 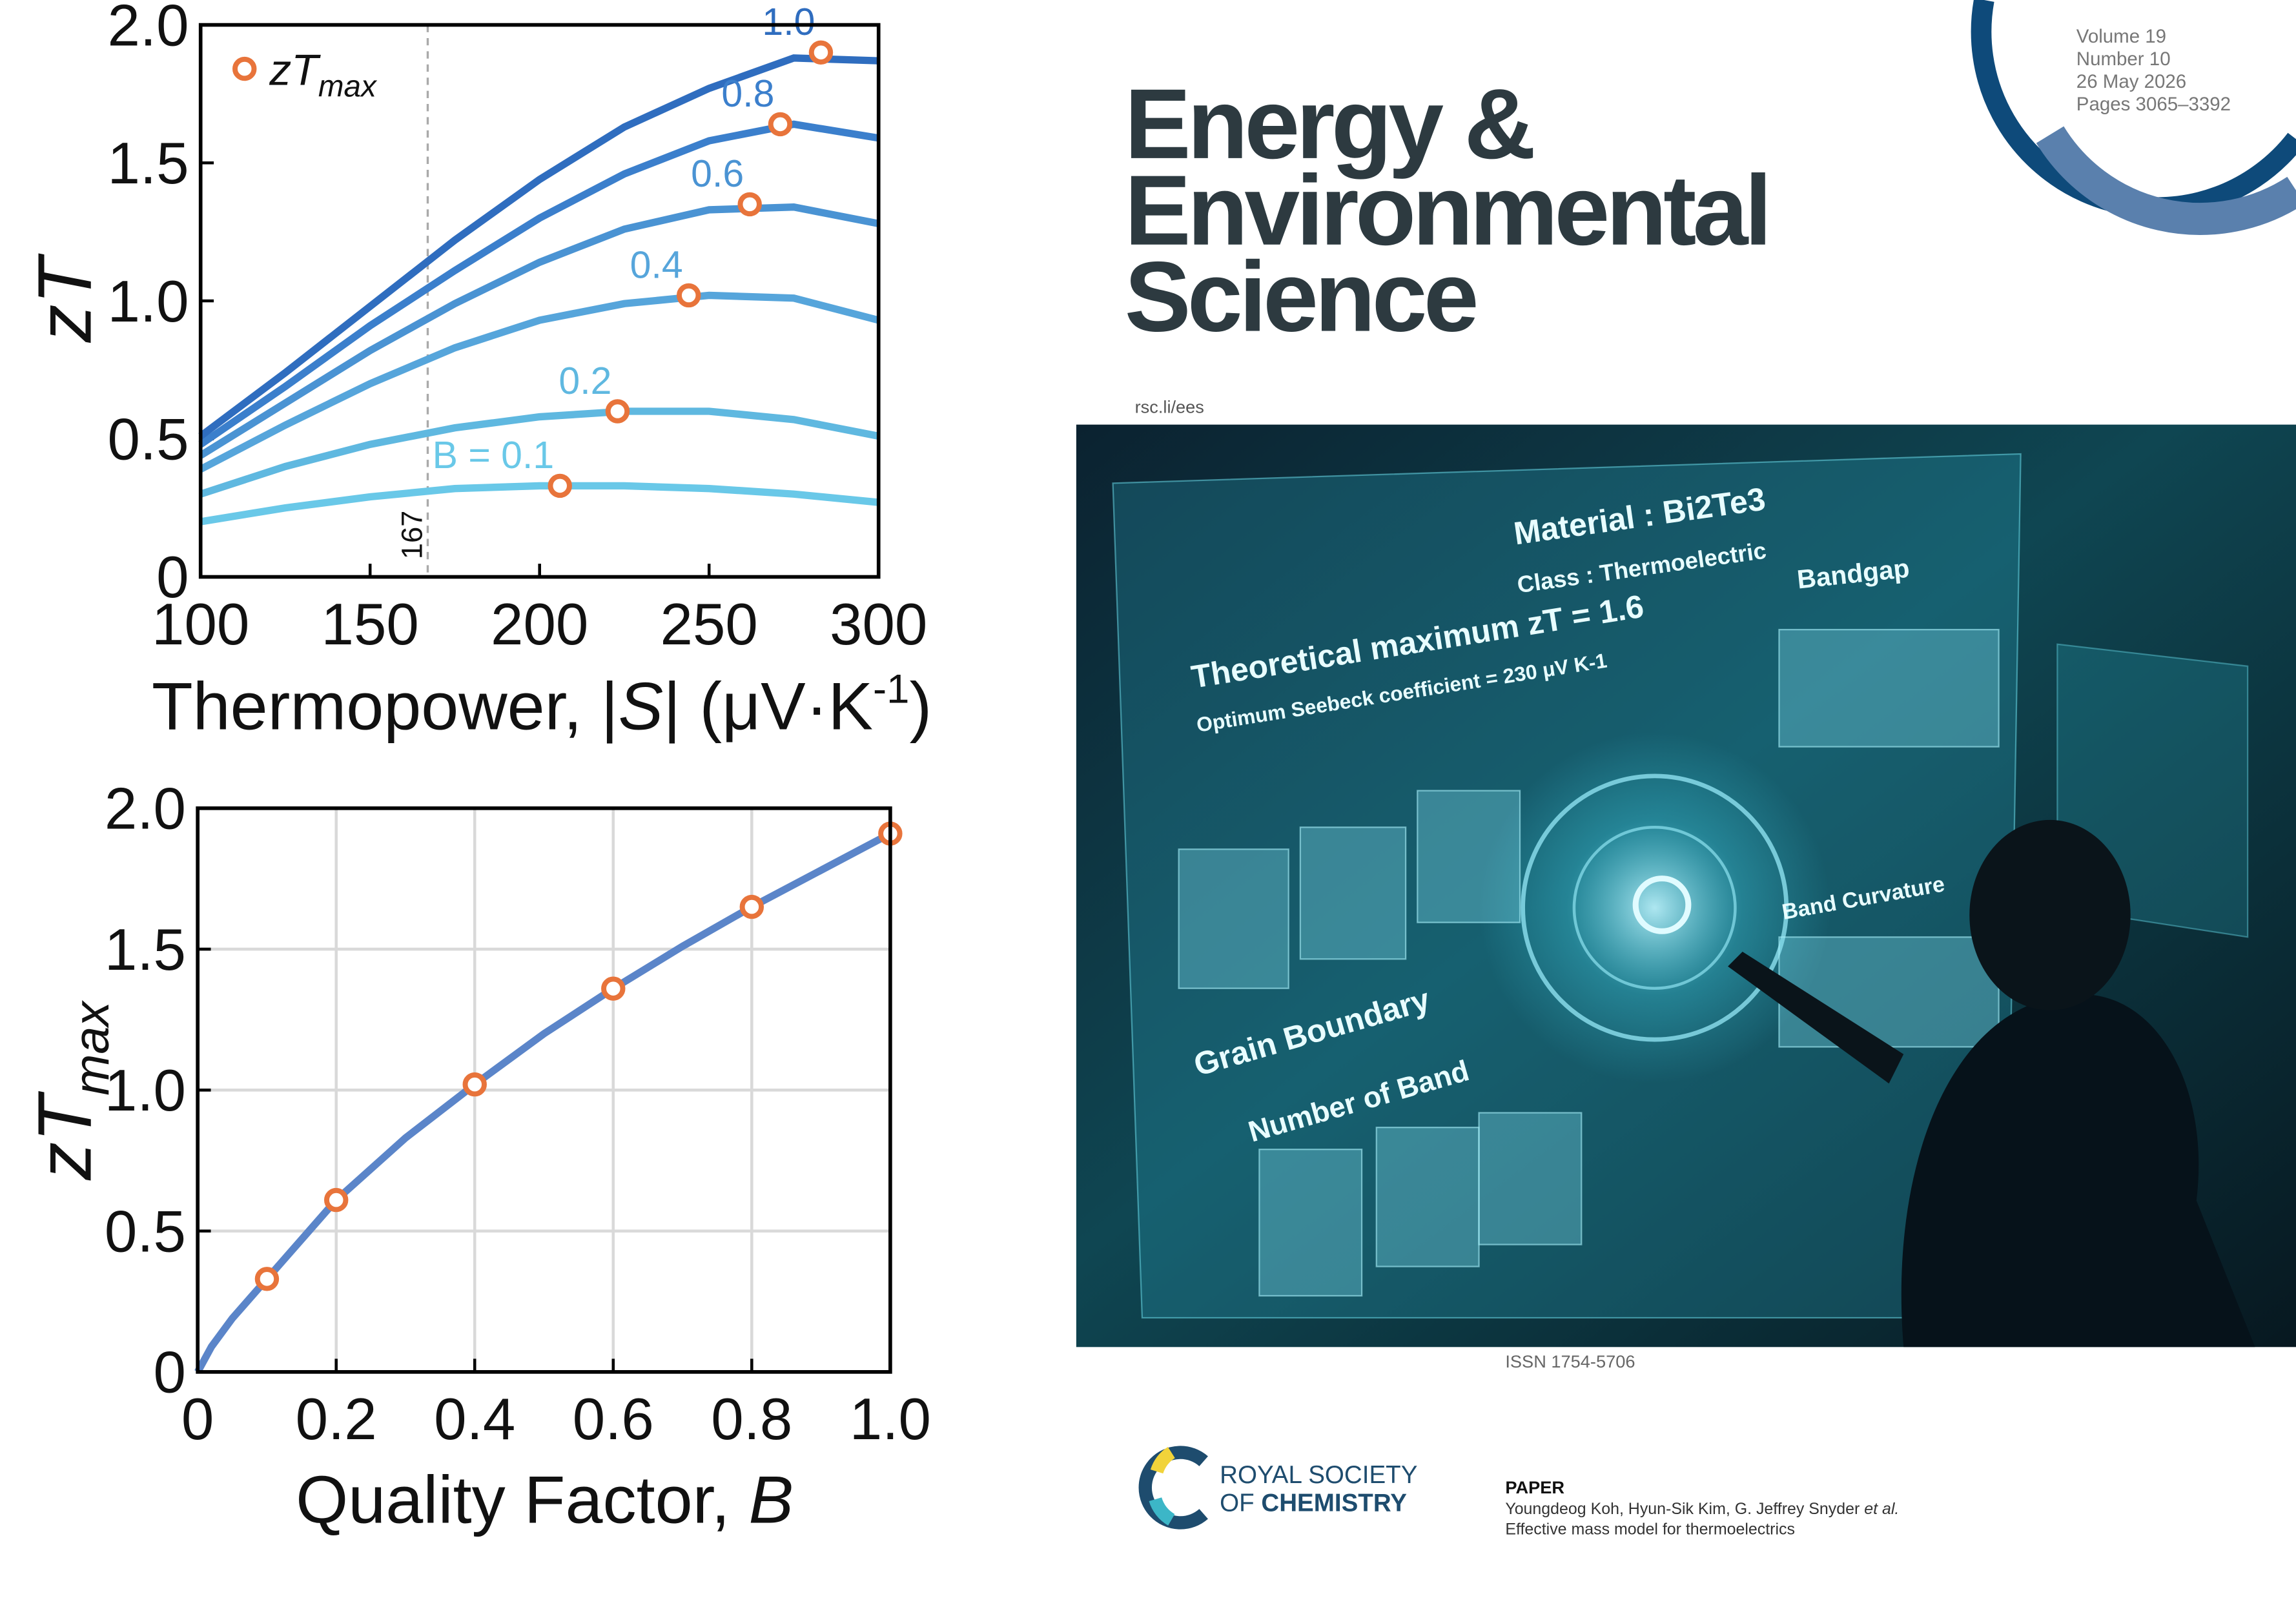 What do you see at coordinates (891, 690) in the screenshot?
I see `x-axis-label-part: -1` at bounding box center [891, 690].